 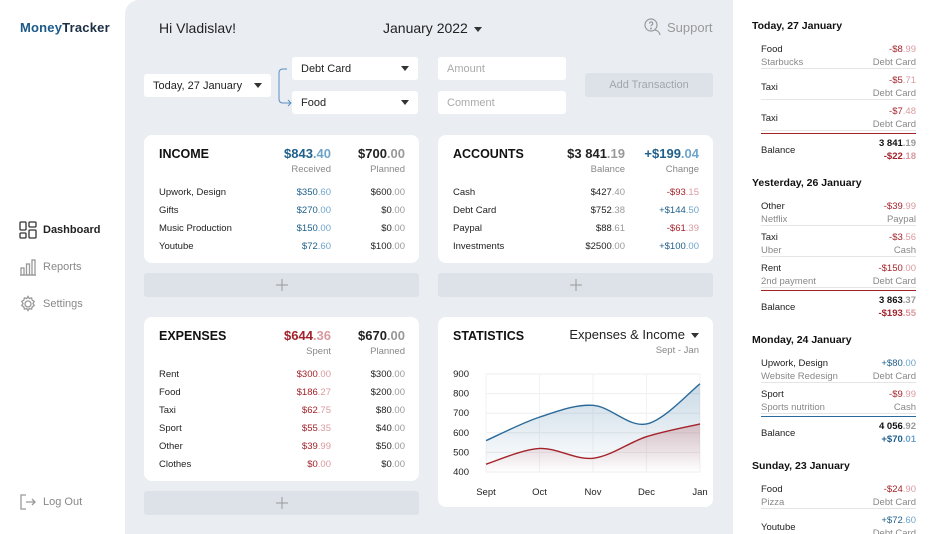 What do you see at coordinates (891, 143) in the screenshot?
I see `amount-int: 3 841` at bounding box center [891, 143].